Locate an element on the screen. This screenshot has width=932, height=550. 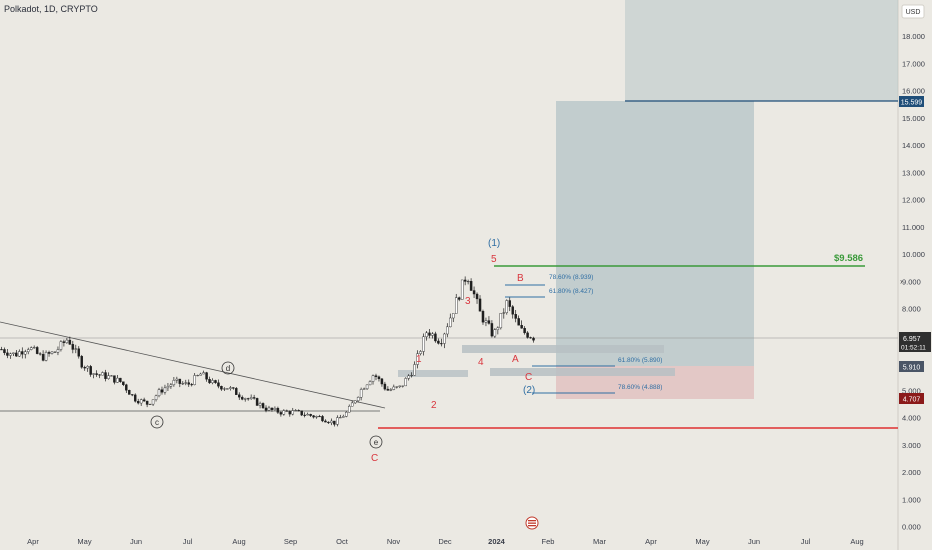
y-tick-label: 14.000 is located at coordinates (913, 145).